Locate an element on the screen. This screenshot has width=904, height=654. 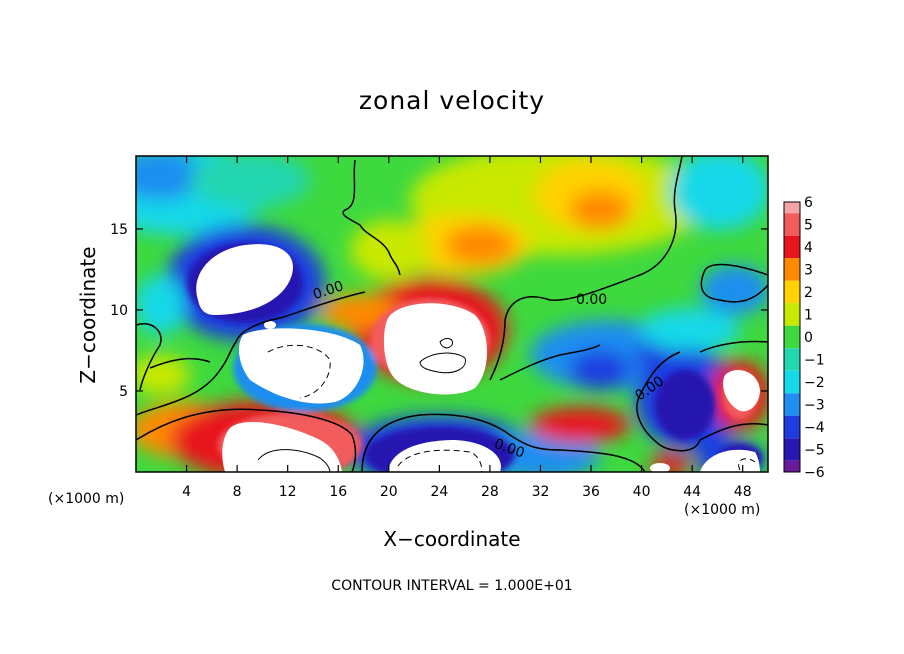
colorbar-label: 4 is located at coordinates (808, 248).